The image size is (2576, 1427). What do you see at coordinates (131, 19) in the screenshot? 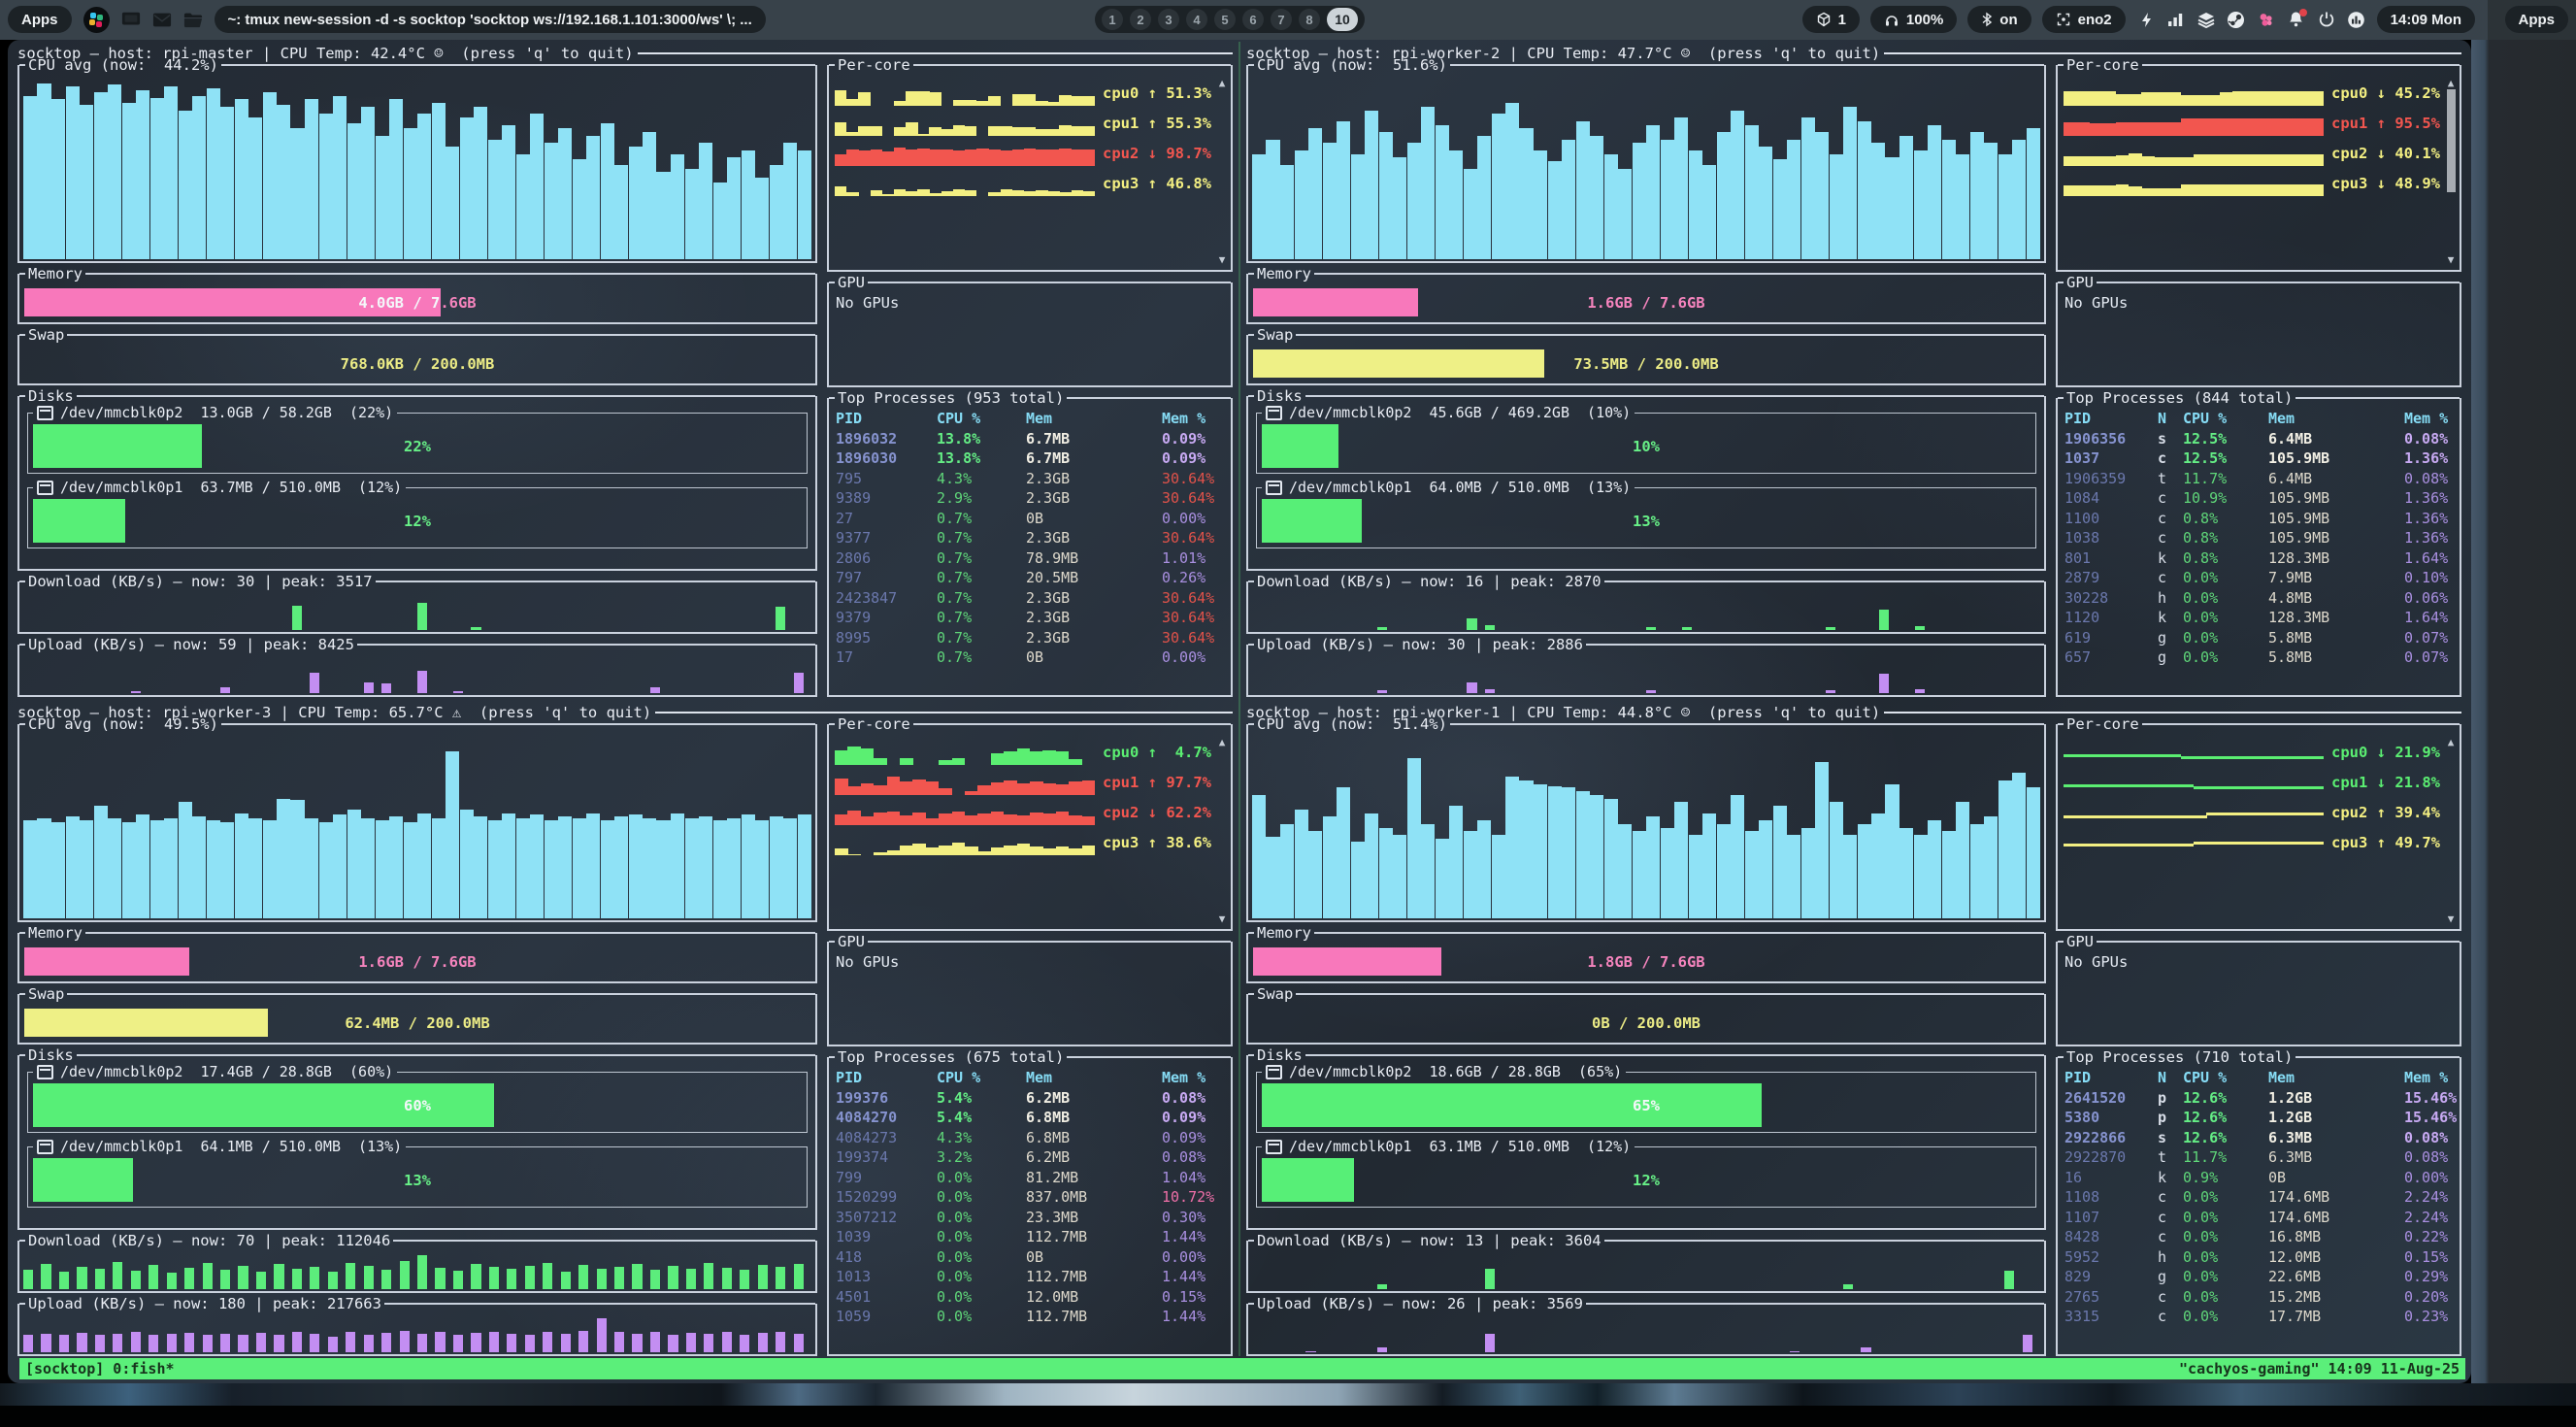
I see `monitor-icon` at bounding box center [131, 19].